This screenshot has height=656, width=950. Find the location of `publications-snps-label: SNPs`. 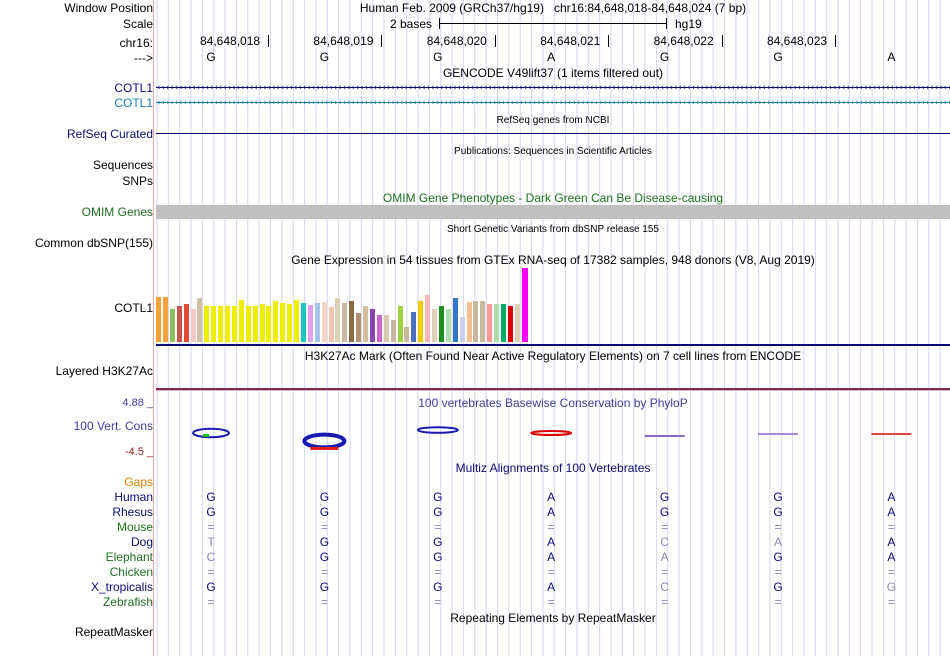

publications-snps-label: SNPs is located at coordinates (137, 181).